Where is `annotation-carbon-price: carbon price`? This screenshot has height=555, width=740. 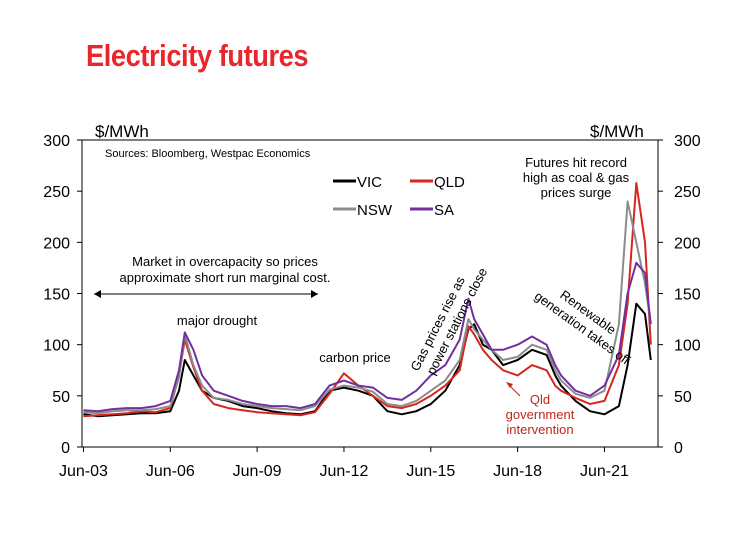
annotation-carbon-price: carbon price is located at coordinates (355, 357).